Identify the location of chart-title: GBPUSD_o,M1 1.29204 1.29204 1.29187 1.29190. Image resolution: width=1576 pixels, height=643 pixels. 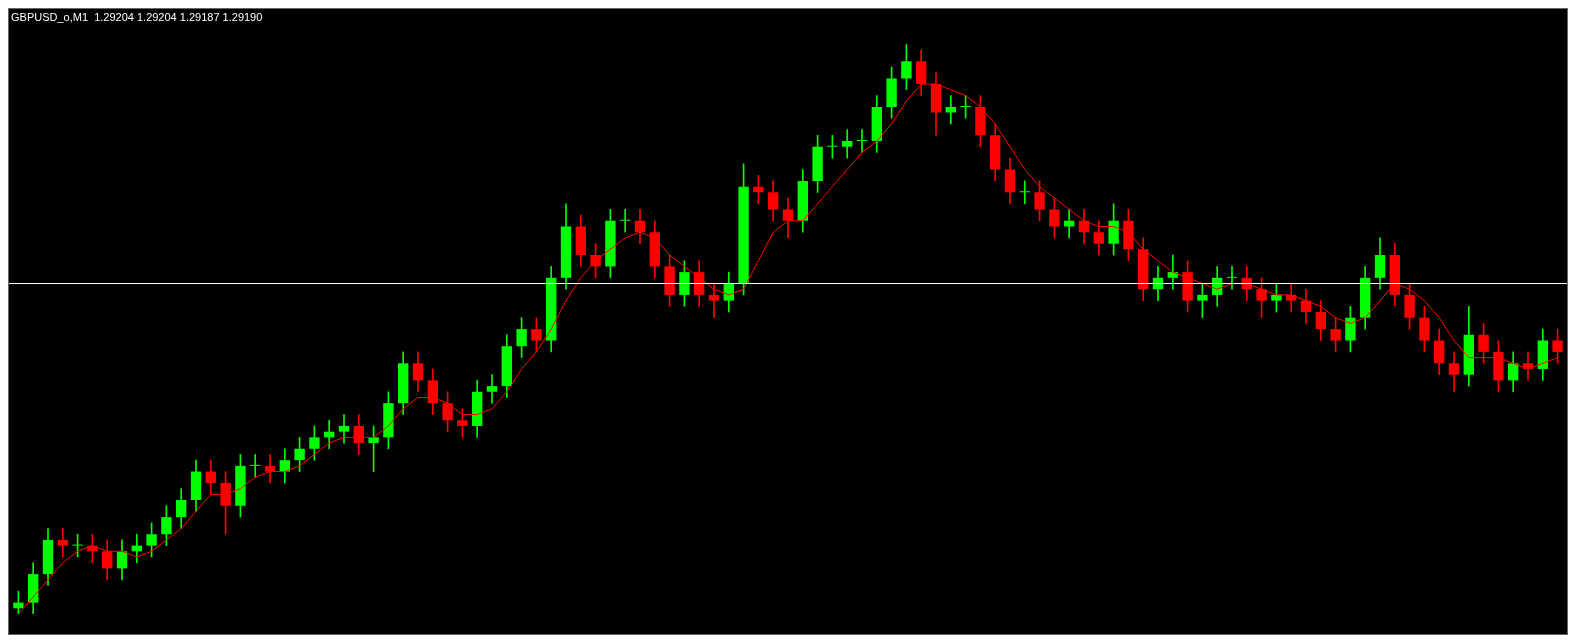
(137, 16).